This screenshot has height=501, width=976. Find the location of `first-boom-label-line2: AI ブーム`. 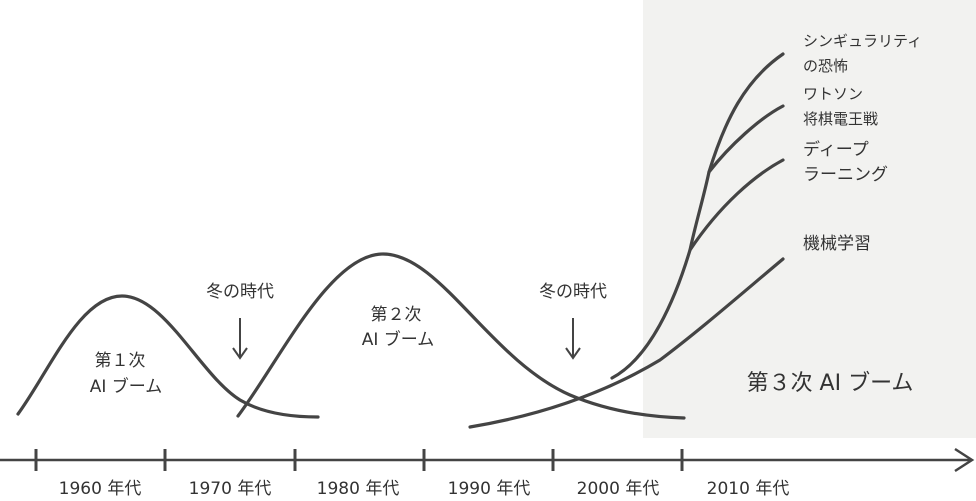

first-boom-label-line2: AI ブーム is located at coordinates (126, 386).